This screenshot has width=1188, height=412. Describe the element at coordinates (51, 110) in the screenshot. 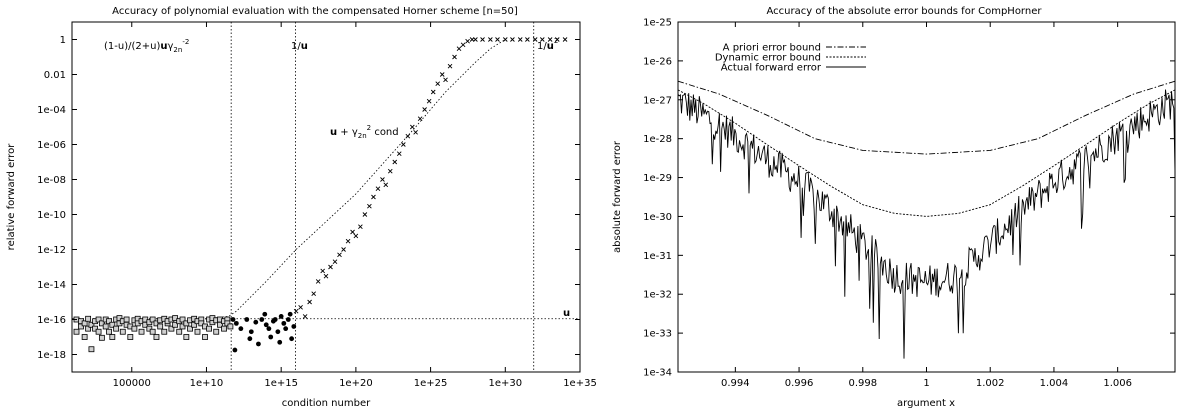

I see `y-tick-label: 1e-04` at that location.